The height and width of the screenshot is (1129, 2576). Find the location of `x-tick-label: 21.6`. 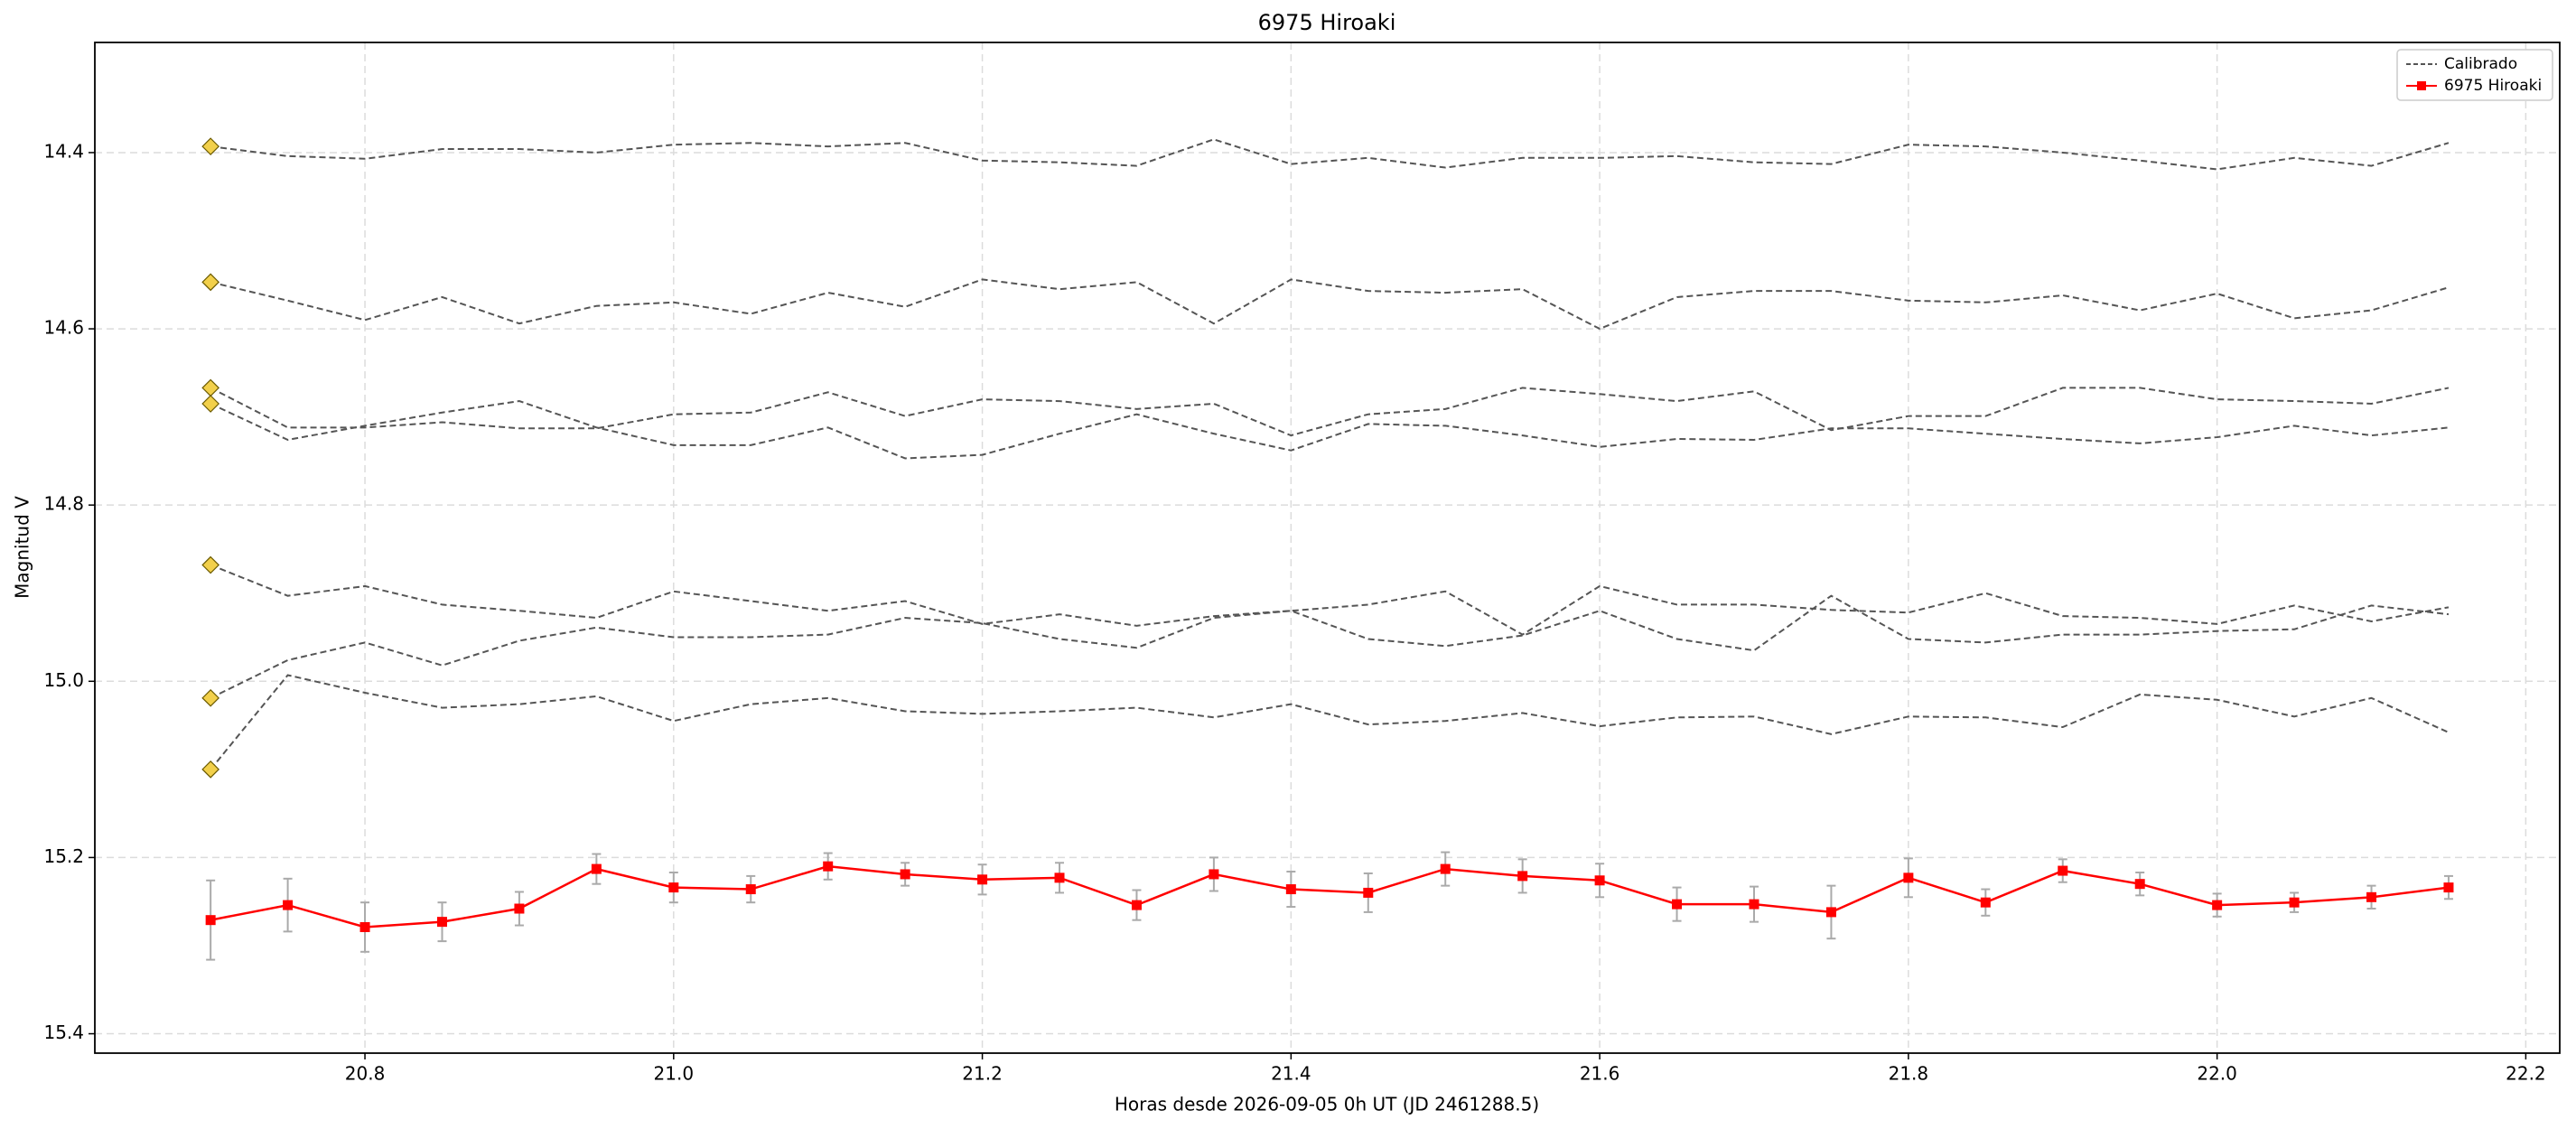

x-tick-label: 21.6 is located at coordinates (1600, 1074).